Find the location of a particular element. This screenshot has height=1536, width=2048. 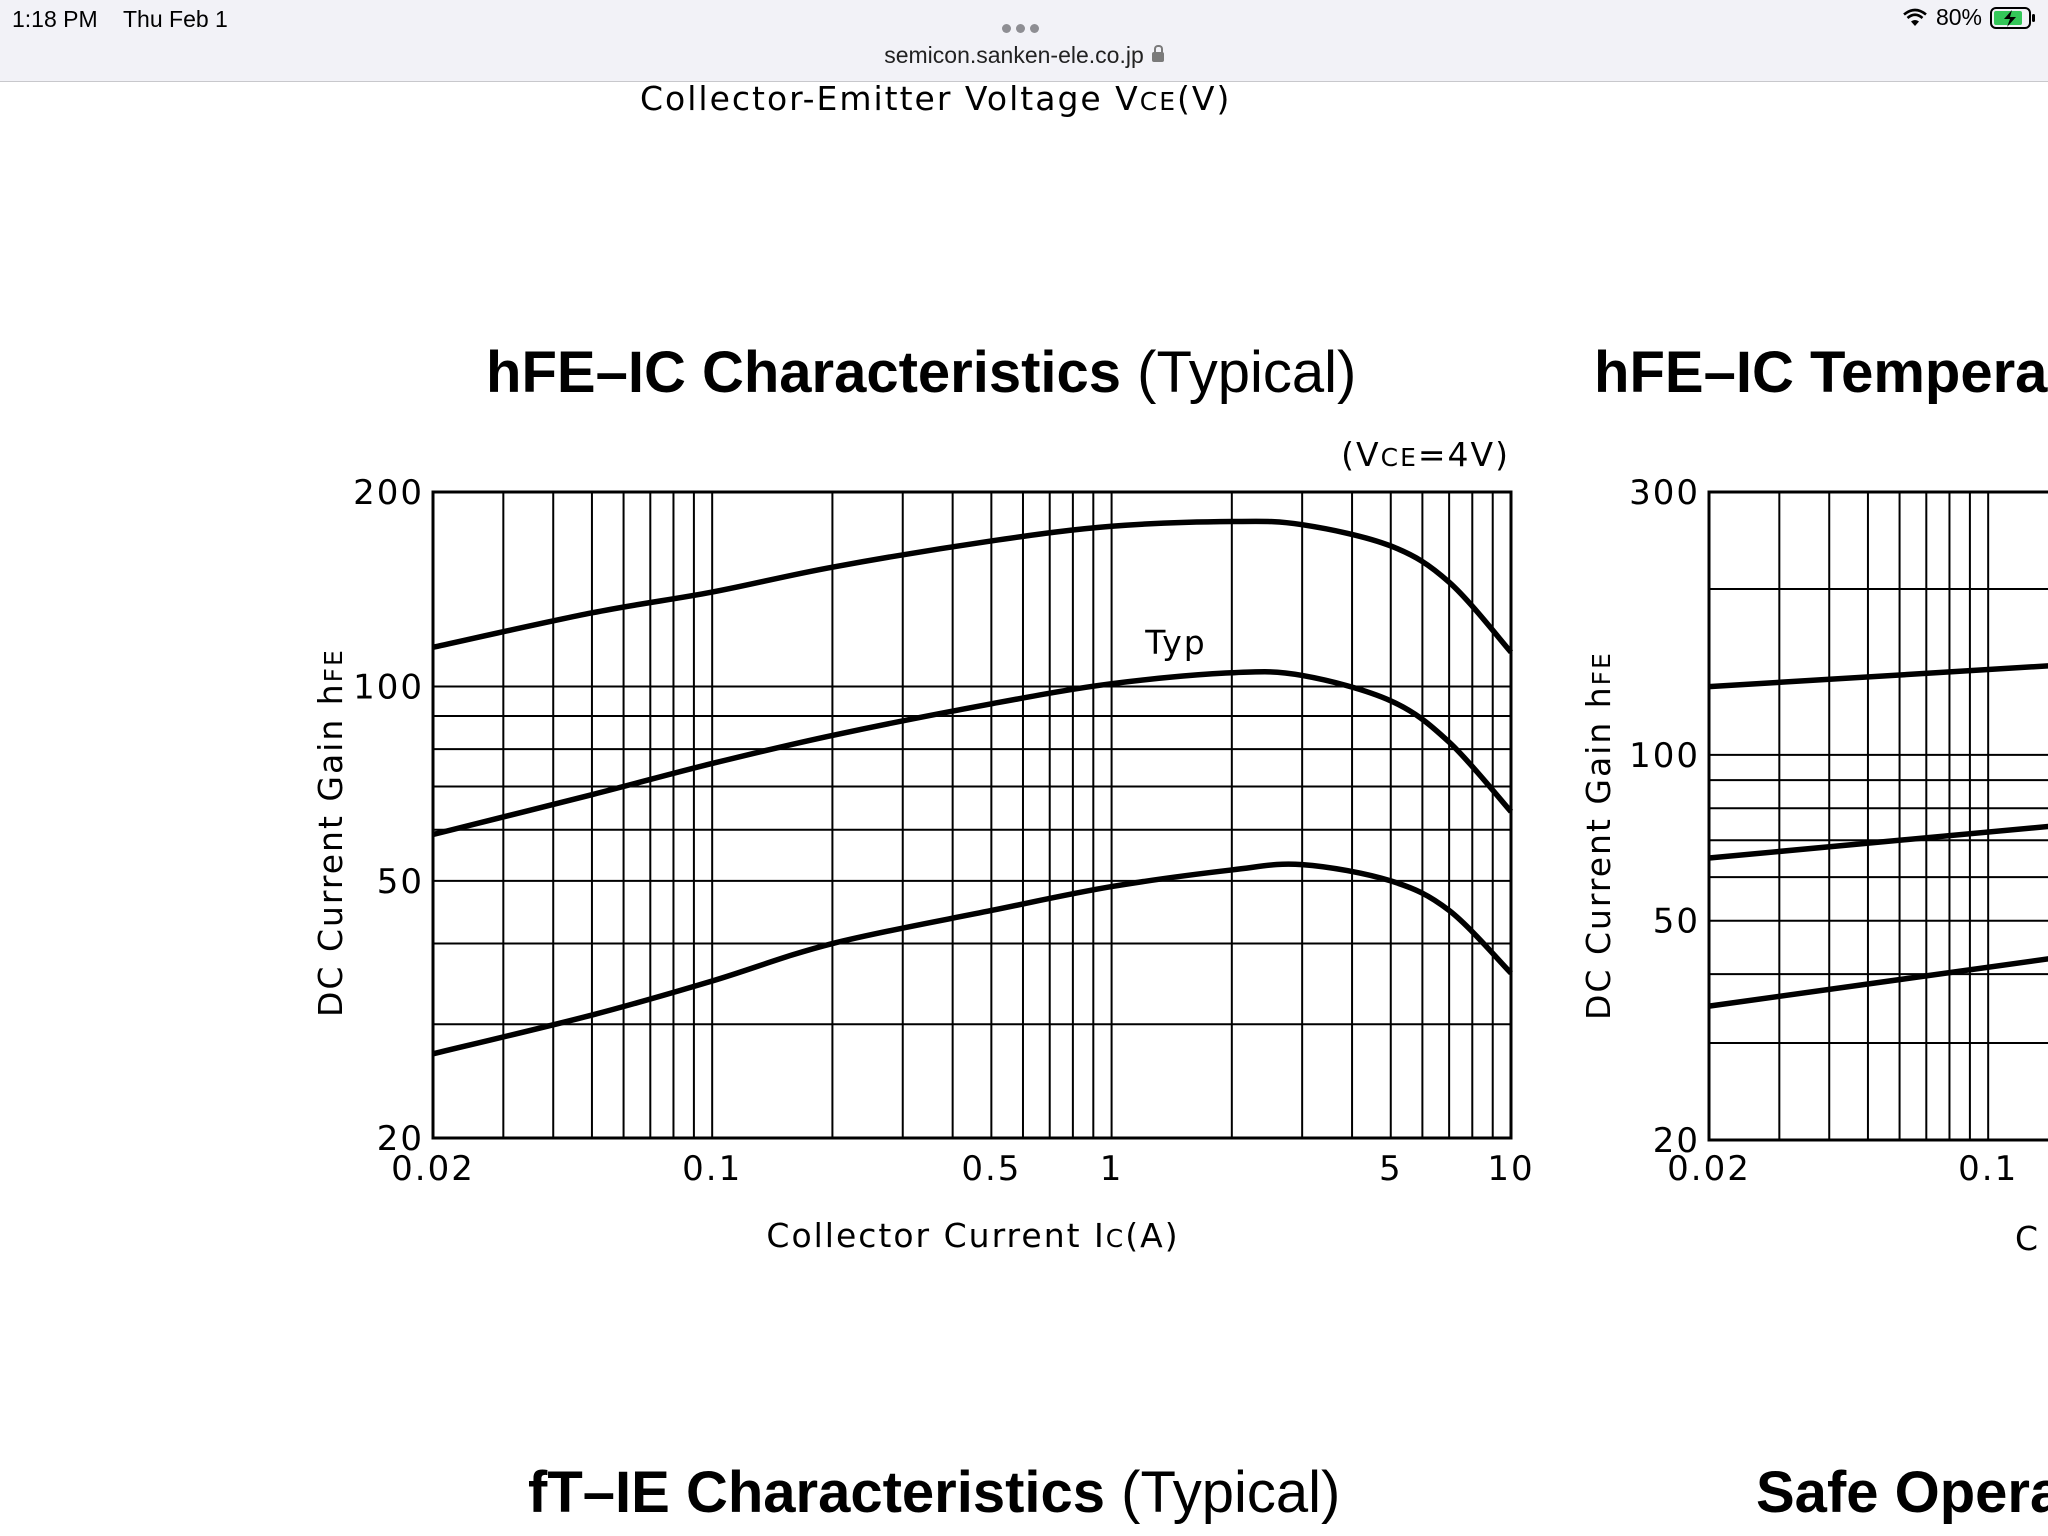

status-time: 1:18 PM is located at coordinates (55, 19).